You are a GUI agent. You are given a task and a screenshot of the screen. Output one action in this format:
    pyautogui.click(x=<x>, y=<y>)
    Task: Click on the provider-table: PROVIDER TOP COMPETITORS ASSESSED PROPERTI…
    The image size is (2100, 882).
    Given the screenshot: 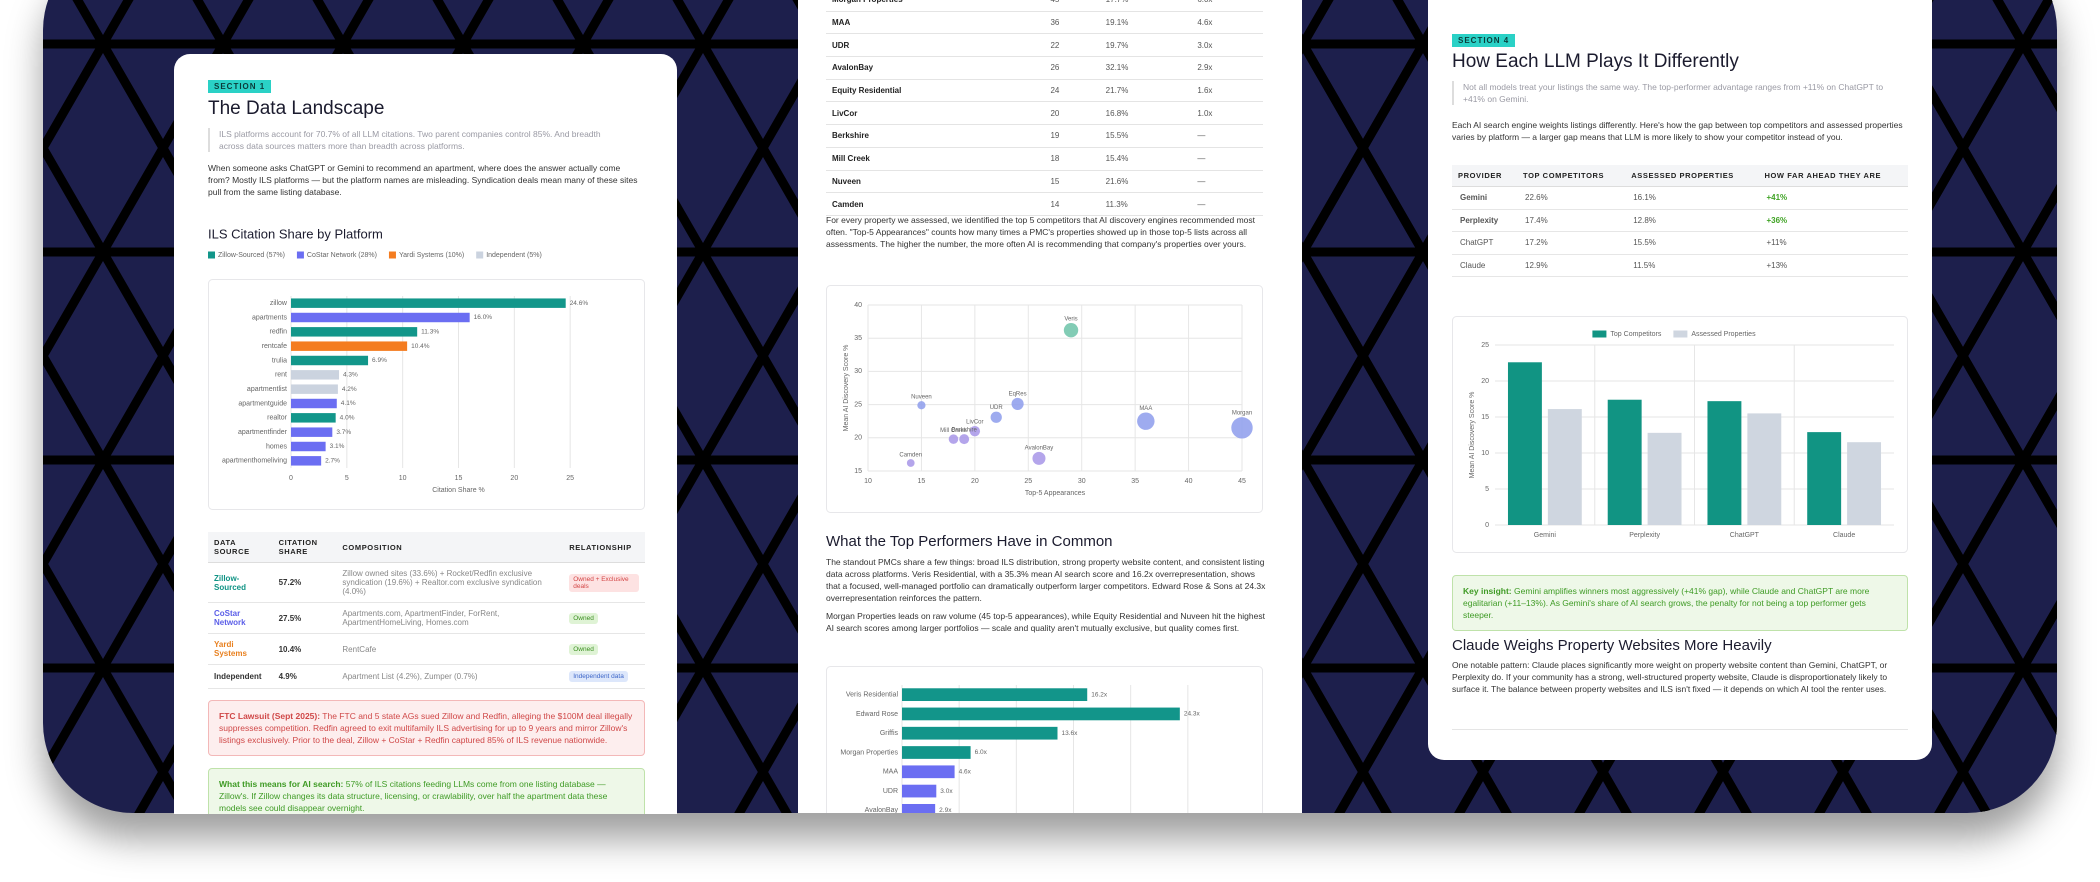 What is the action you would take?
    pyautogui.click(x=1680, y=221)
    